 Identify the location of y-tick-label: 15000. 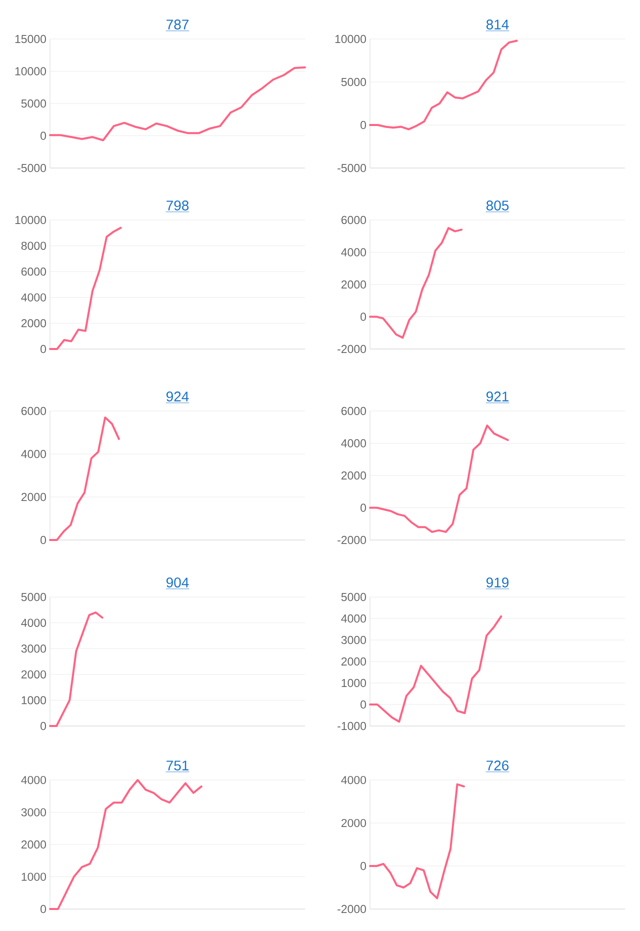
(30, 39).